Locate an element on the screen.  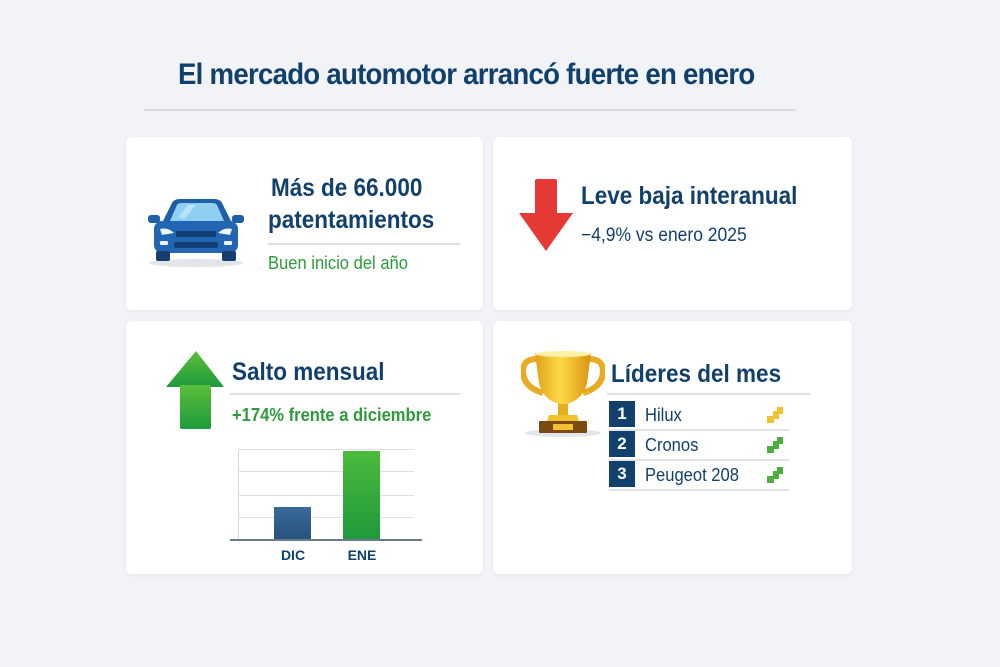
bar-dic is located at coordinates (292, 522).